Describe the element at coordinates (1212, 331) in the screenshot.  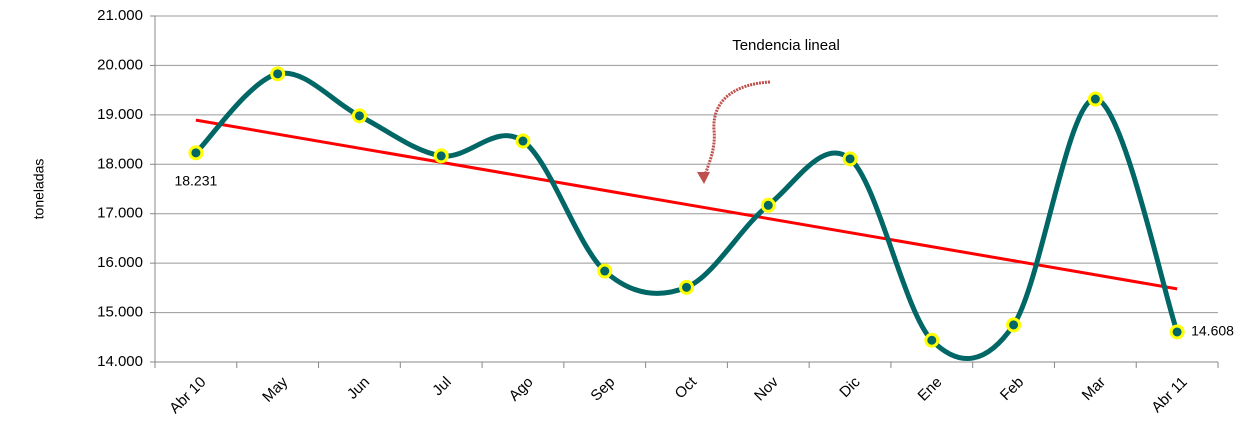
I see `data-label: 14.608` at that location.